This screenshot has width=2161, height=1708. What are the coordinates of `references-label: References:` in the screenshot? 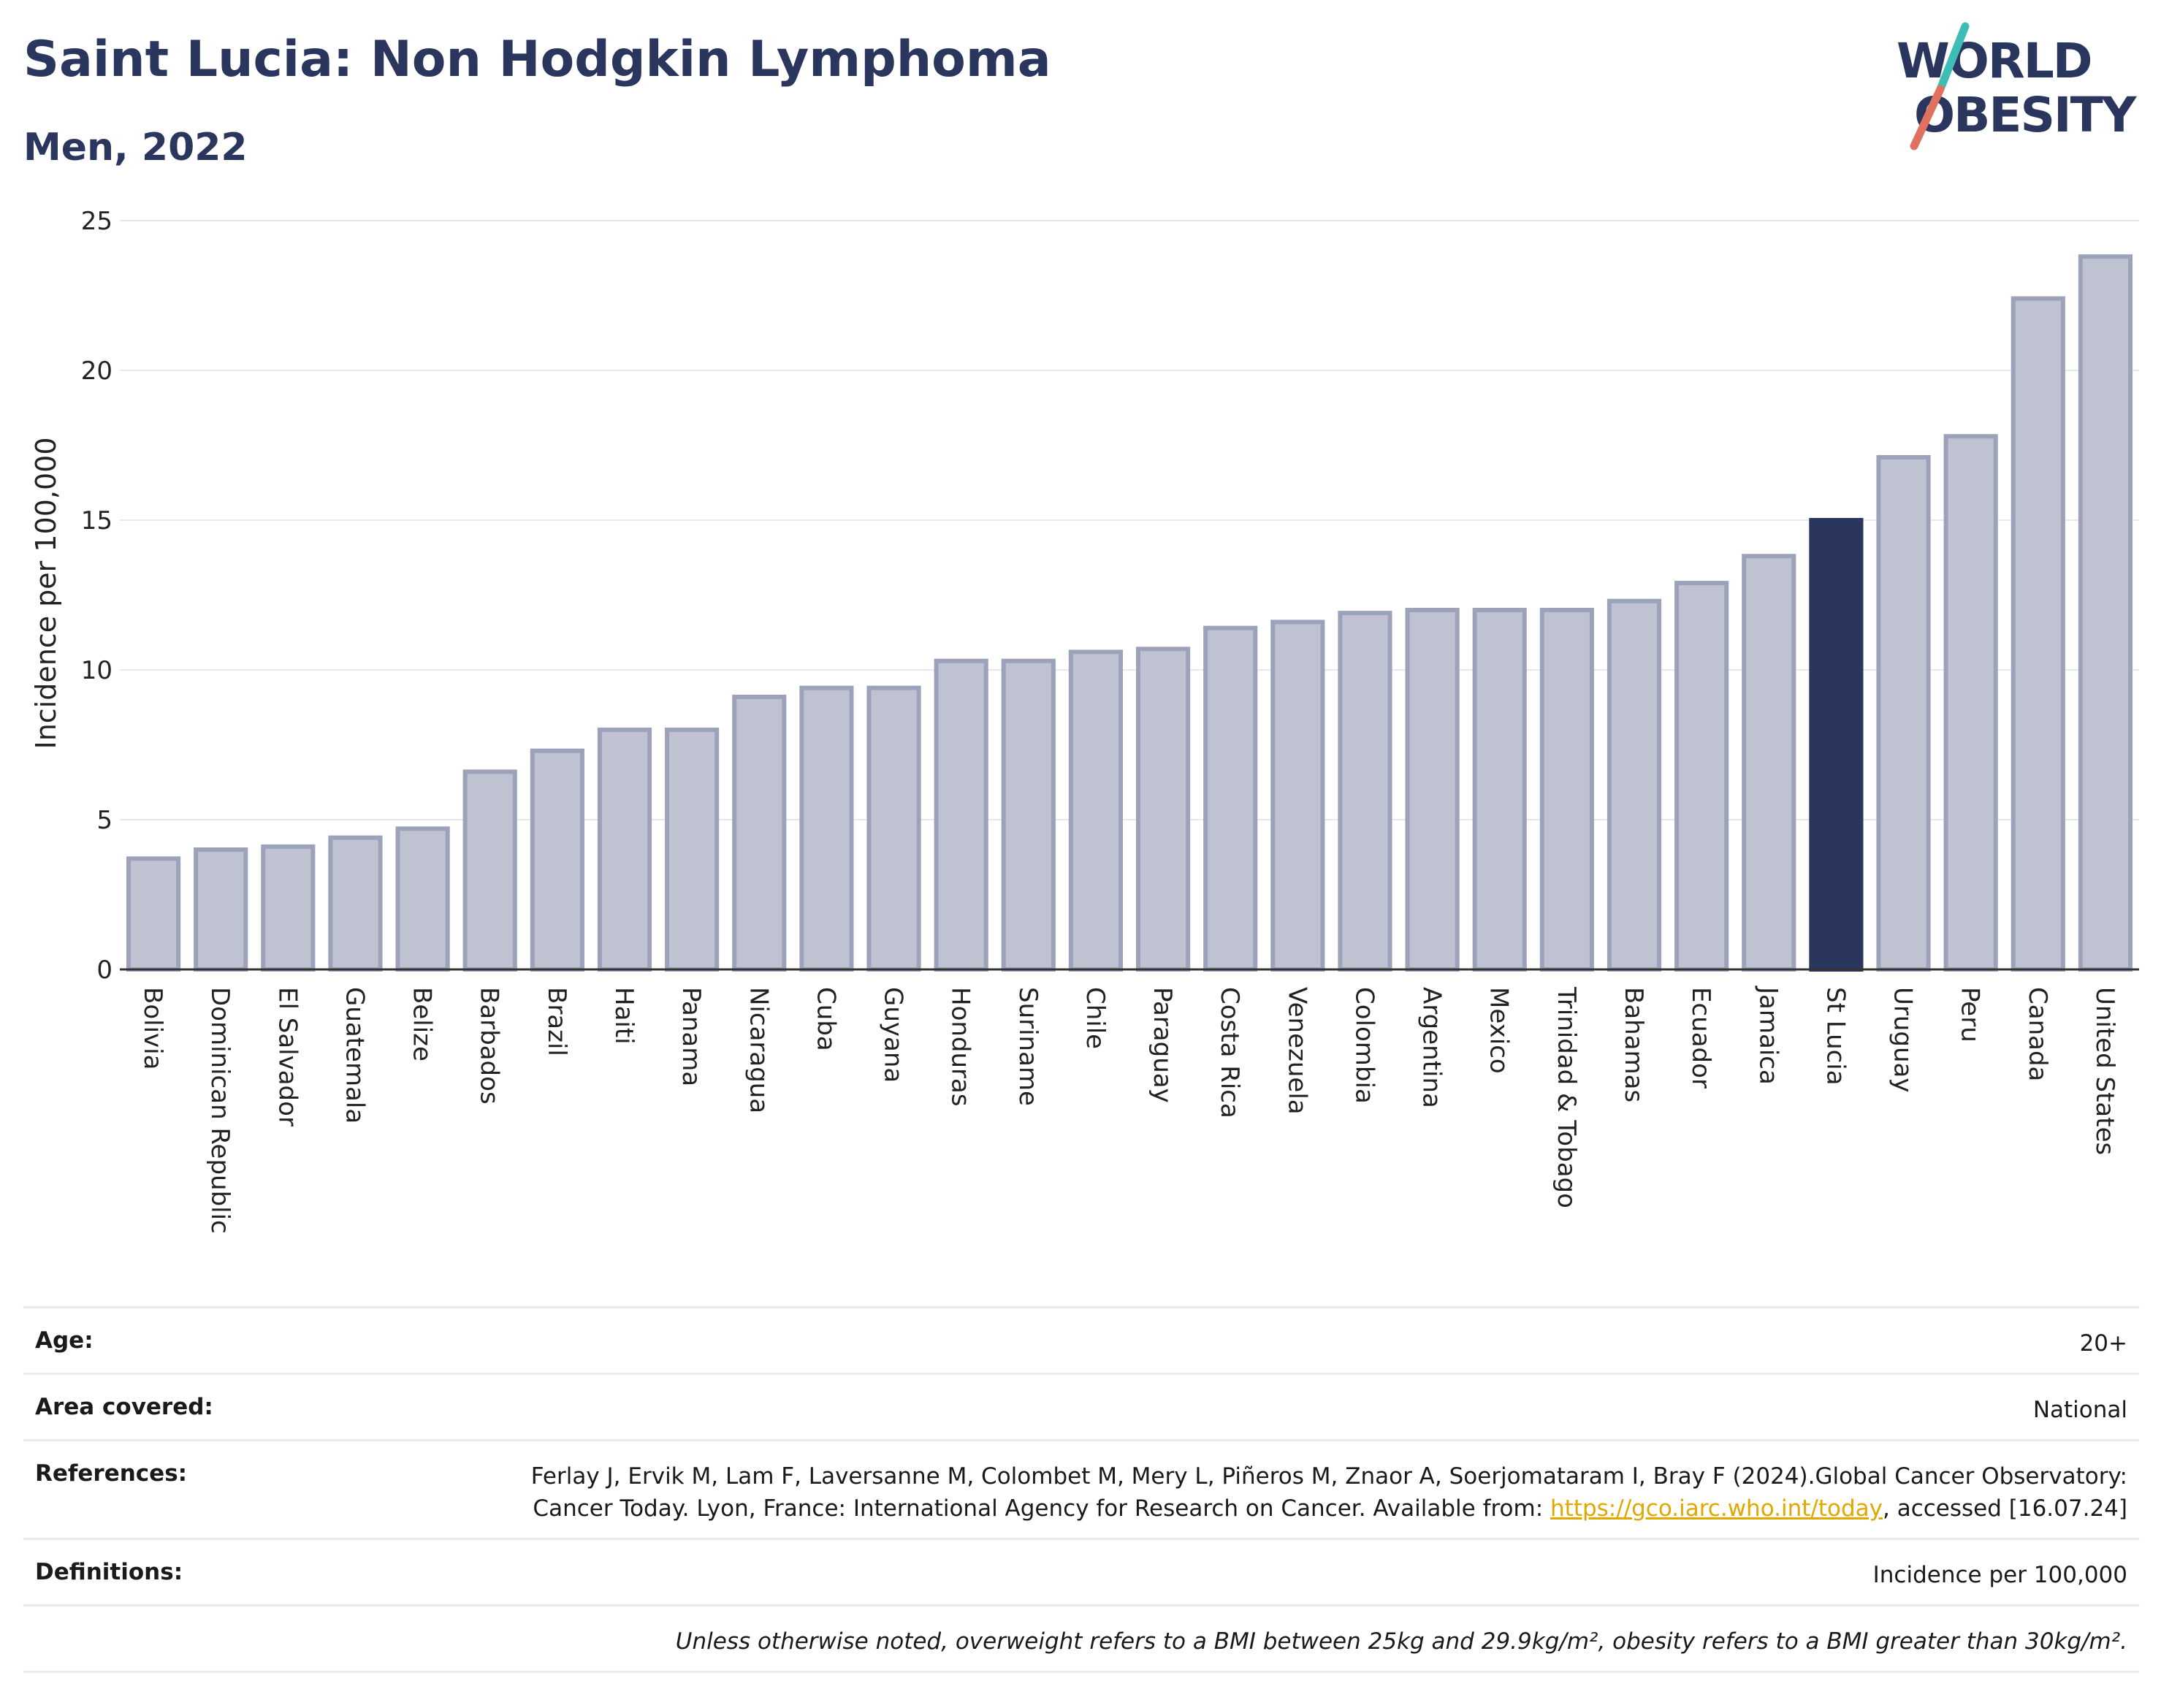 It's located at (111, 1473).